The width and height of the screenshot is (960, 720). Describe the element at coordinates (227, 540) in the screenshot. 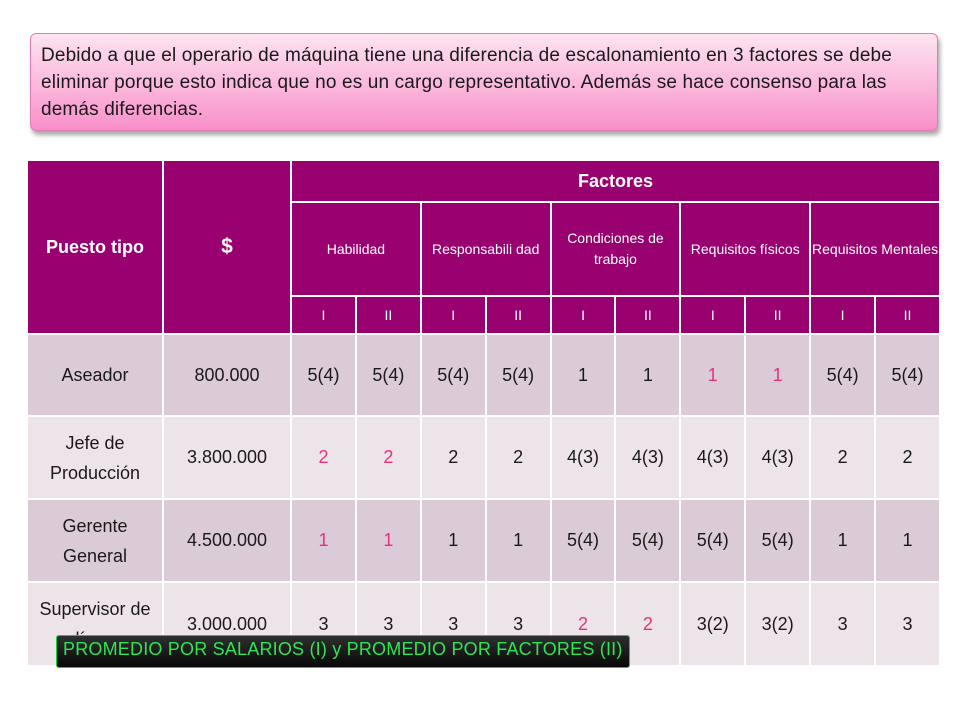

I see `row-salario: 4.500.000` at that location.